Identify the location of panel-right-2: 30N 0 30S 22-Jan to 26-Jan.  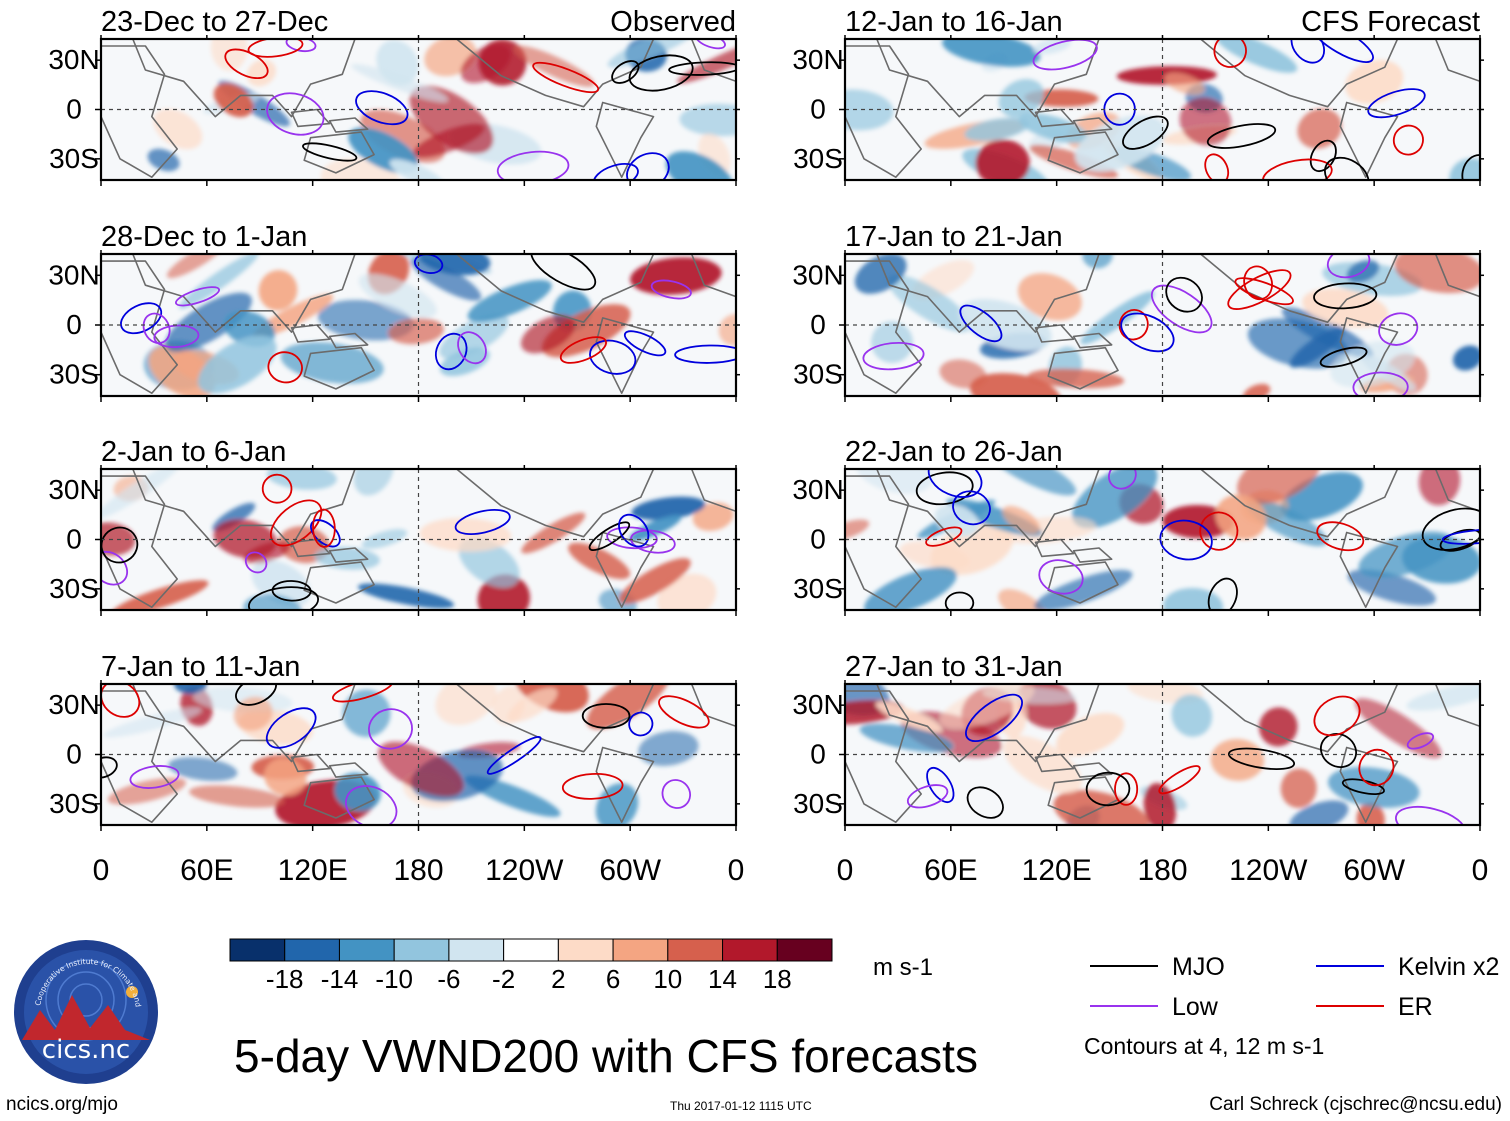
(1138, 526).